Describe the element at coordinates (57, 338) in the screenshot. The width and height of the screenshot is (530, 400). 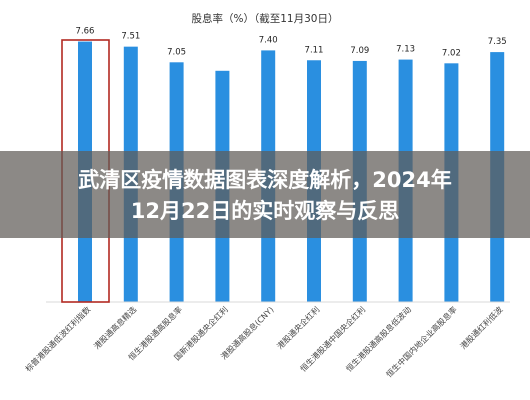
I see `x-tick-label-1: 标普港股通低波红利指数` at that location.